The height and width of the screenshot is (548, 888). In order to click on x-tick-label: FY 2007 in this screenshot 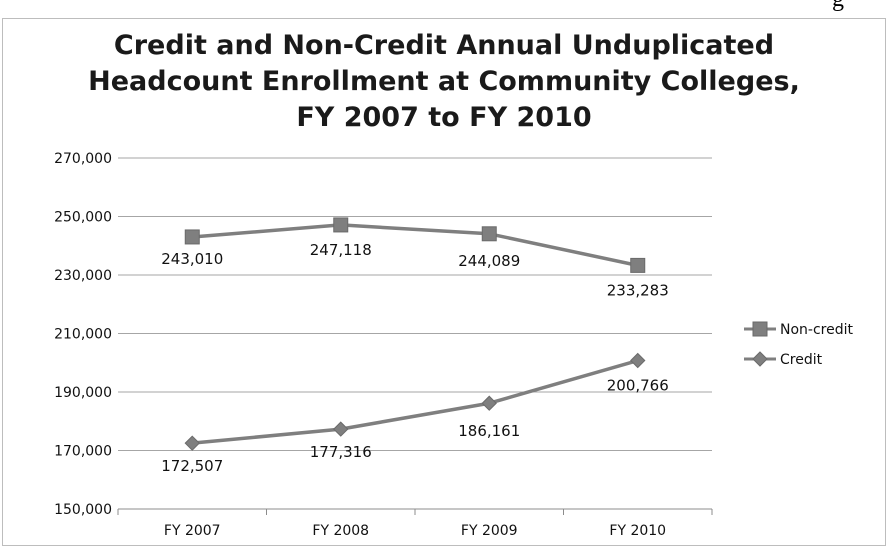, I will do `click(192, 531)`.